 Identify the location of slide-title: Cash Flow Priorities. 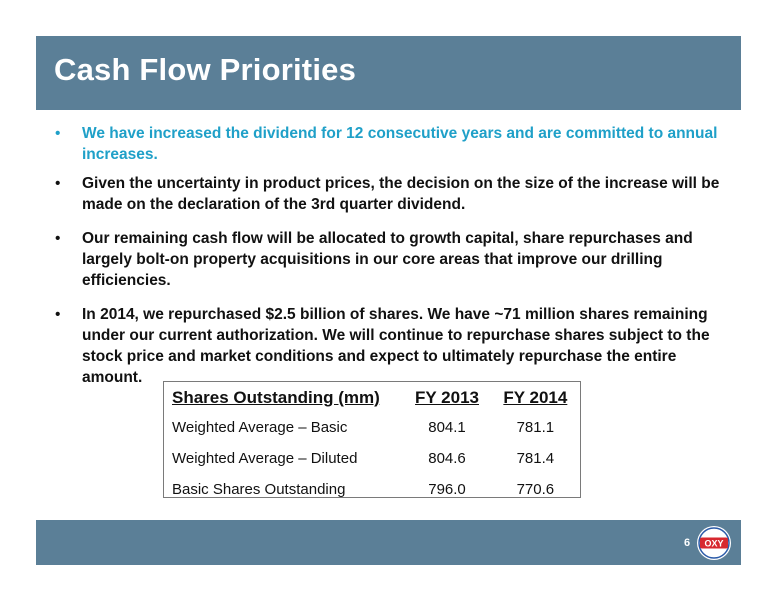
(205, 69).